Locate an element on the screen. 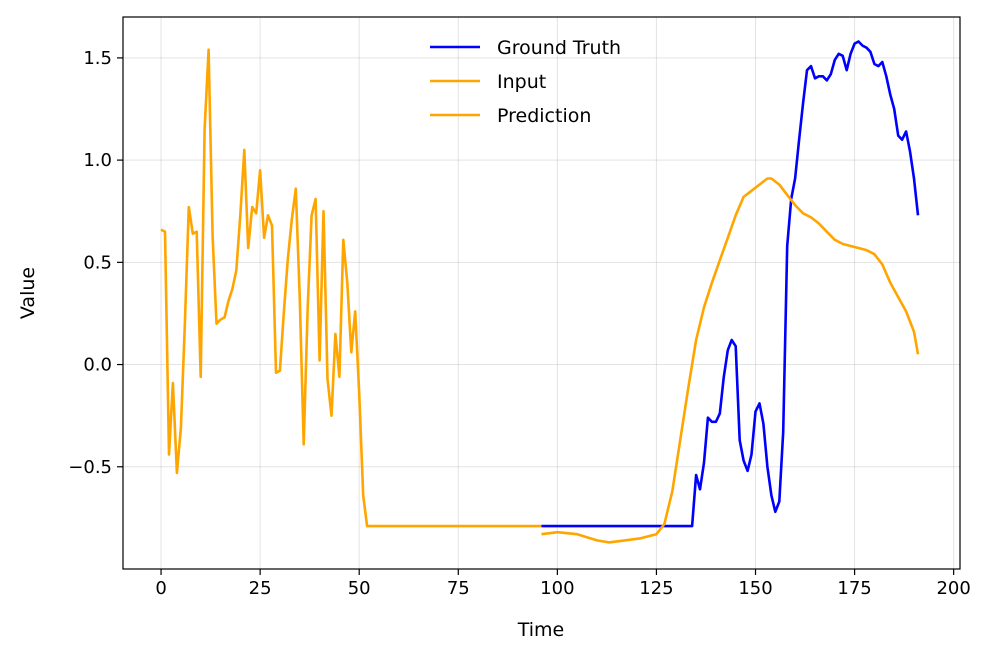 This screenshot has width=996, height=662. x-axis-label: Time is located at coordinates (541, 630).